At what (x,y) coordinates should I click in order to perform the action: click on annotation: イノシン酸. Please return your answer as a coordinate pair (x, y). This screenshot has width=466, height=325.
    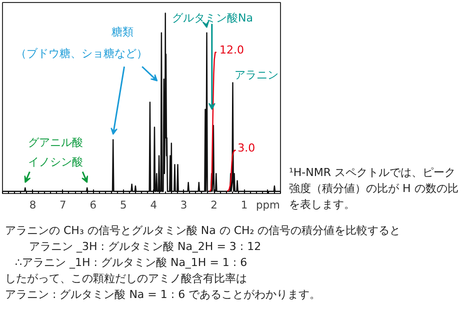
    Looking at the image, I should click on (55, 162).